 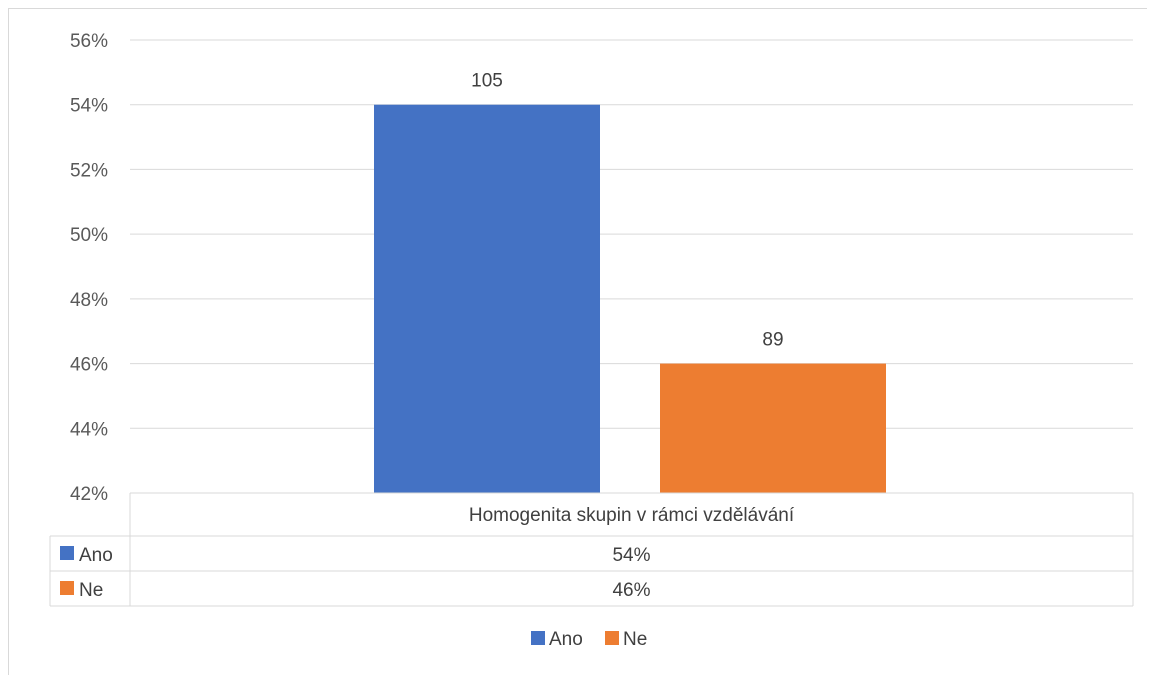 What do you see at coordinates (631, 555) in the screenshot?
I see `table-value: 54%` at bounding box center [631, 555].